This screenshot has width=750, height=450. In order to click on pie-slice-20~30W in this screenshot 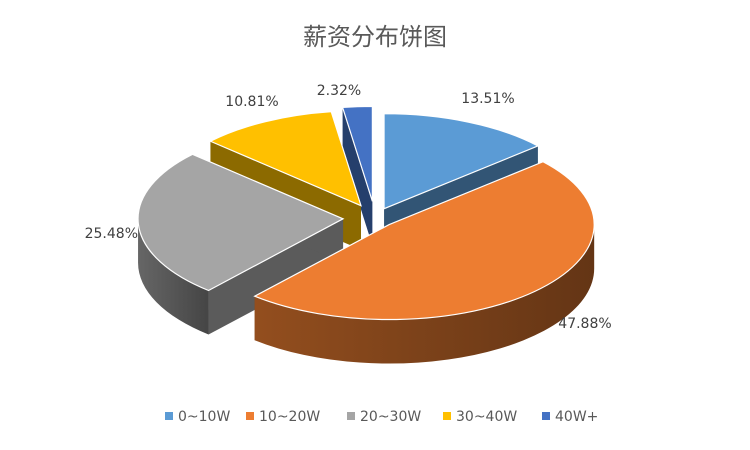, I will do `click(241, 244)`.